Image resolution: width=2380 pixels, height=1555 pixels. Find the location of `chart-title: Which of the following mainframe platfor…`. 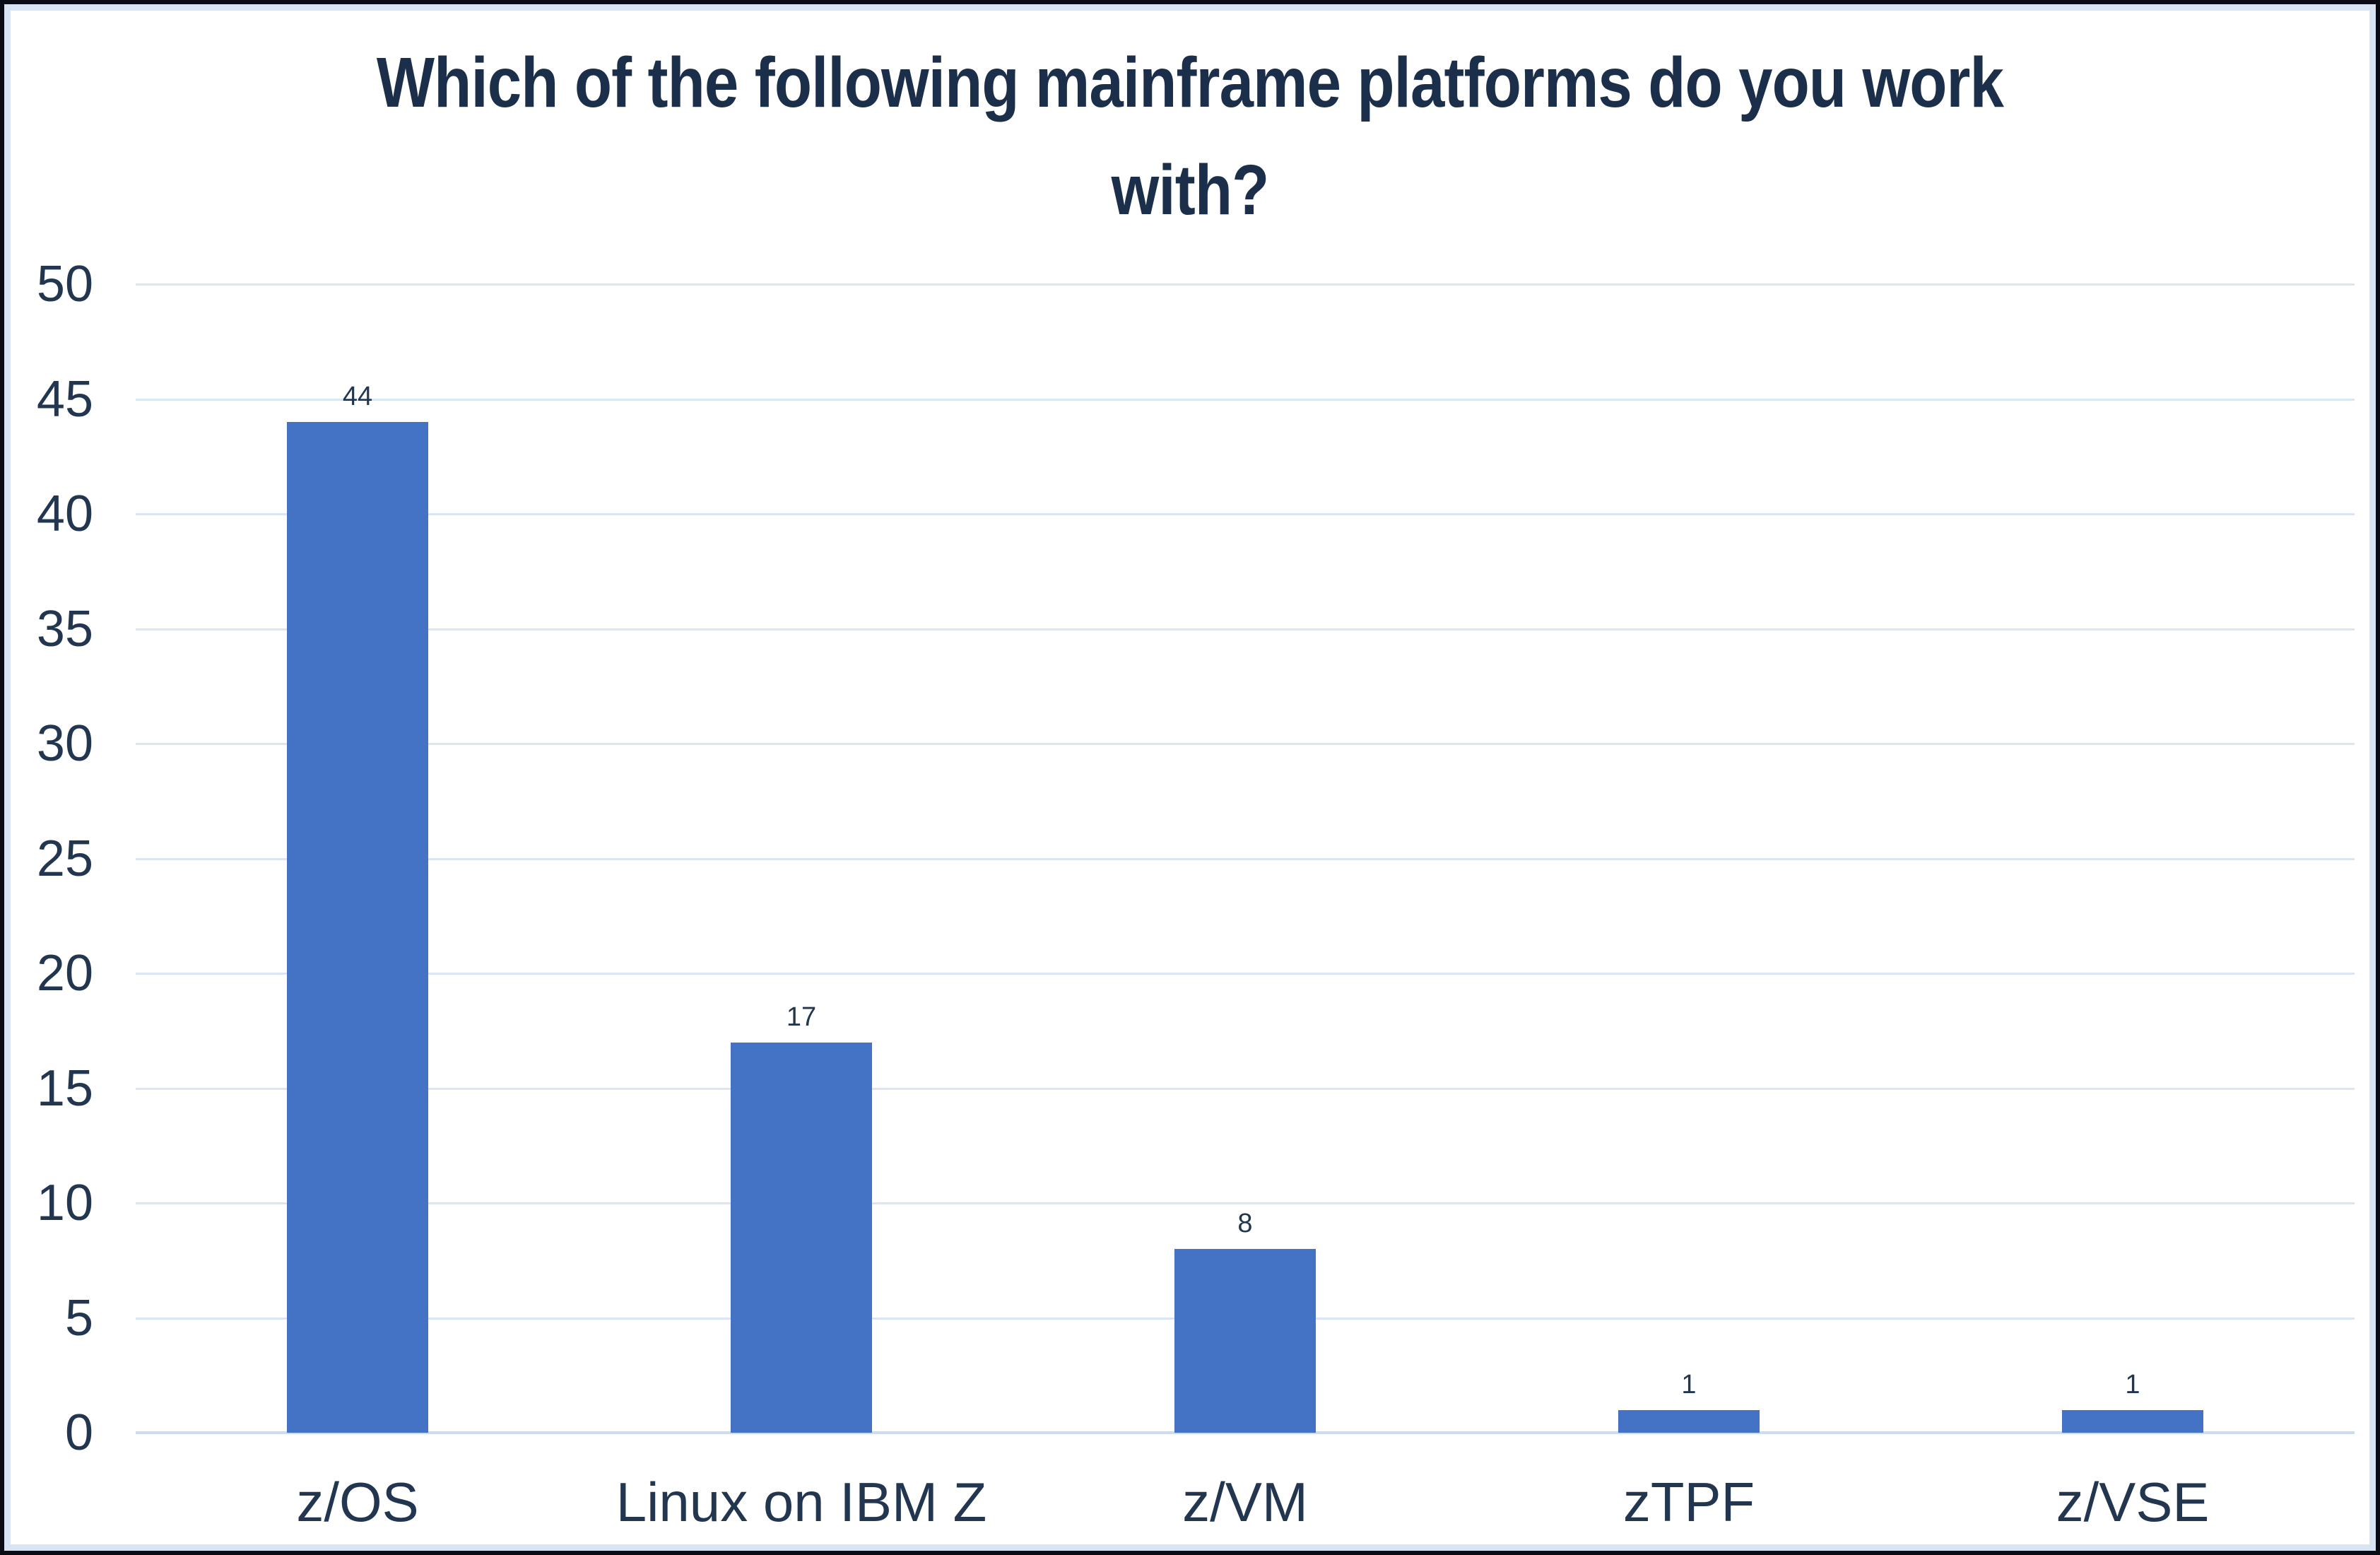

chart-title: Which of the following mainframe platfor… is located at coordinates (1190, 136).